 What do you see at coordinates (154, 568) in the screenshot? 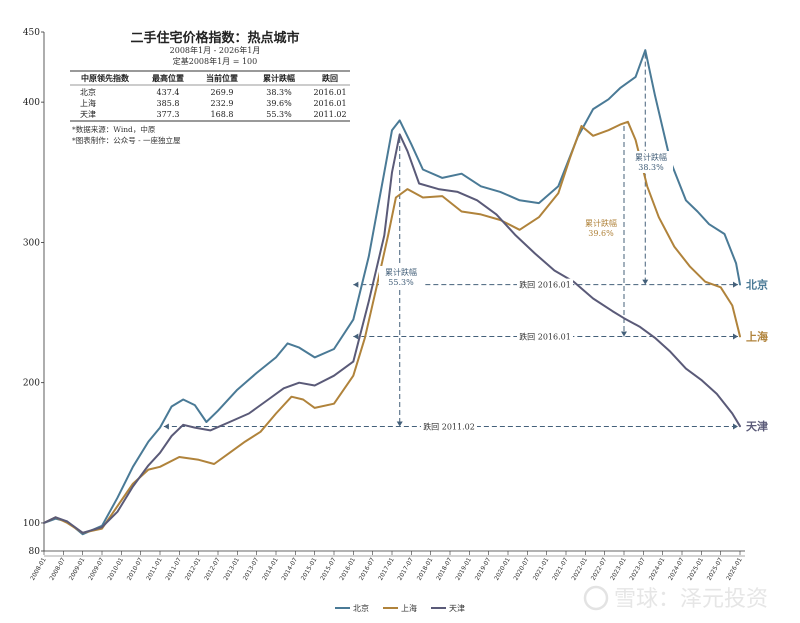
I see `x-tick-label: 2011-01` at bounding box center [154, 568].